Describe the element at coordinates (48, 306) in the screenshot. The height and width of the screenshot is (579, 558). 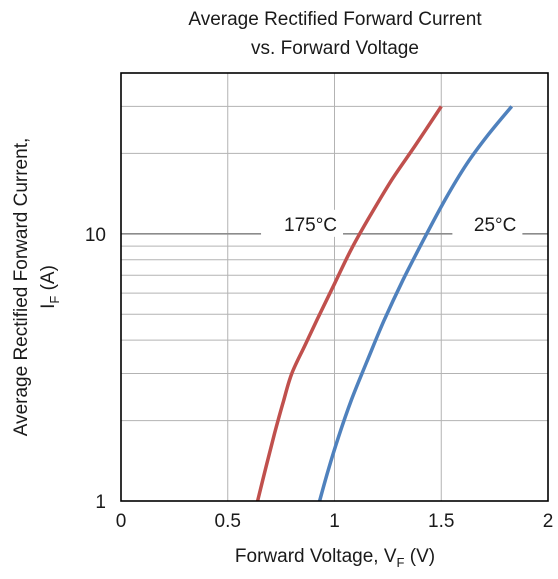
I see `y-axis-label-main: I` at that location.